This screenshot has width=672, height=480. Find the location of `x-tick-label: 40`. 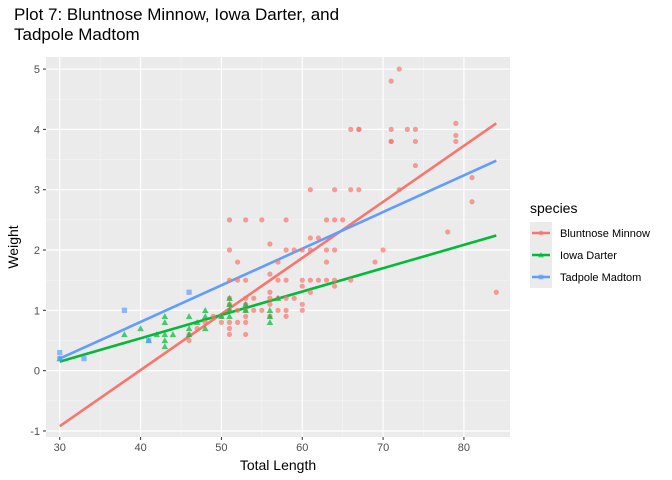

x-tick-label: 40 is located at coordinates (140, 448).